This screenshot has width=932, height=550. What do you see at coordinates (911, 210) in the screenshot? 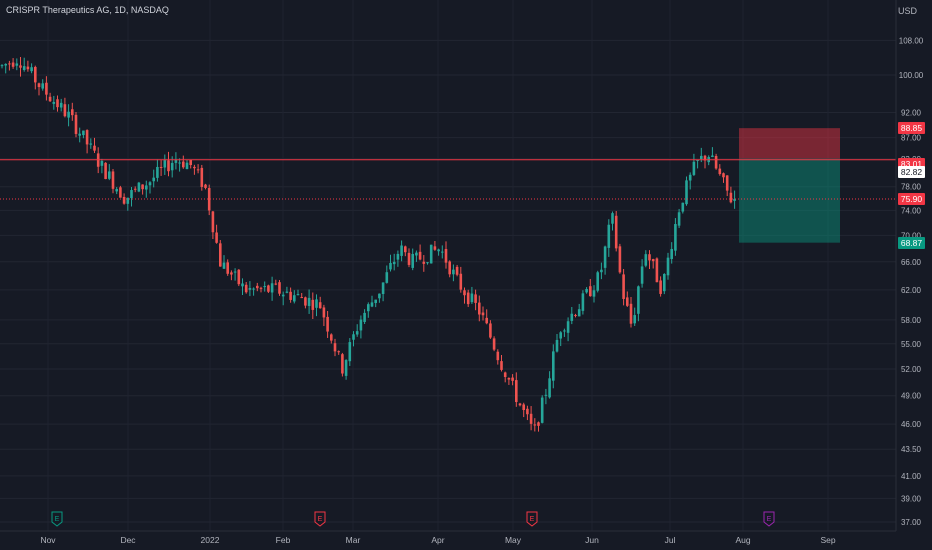
I see `price-axis-tick: 74.00` at bounding box center [911, 210].